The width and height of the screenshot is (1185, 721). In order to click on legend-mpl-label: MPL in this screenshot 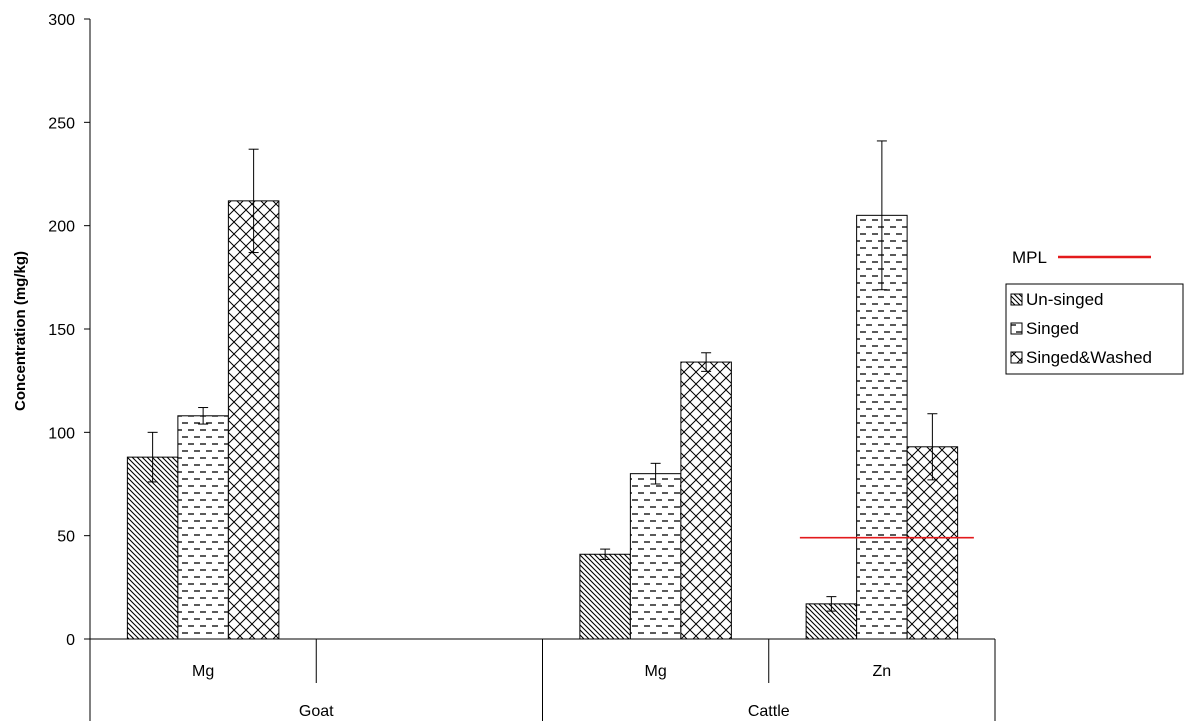, I will do `click(1029, 257)`.